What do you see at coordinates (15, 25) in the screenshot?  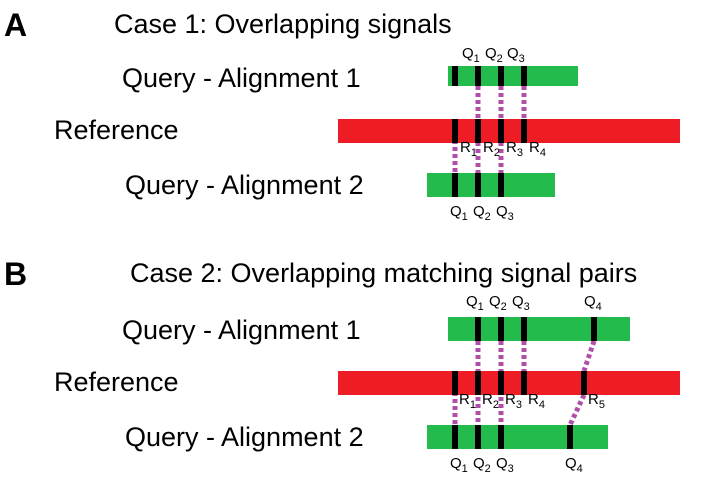 I see `panel-letter: A` at bounding box center [15, 25].